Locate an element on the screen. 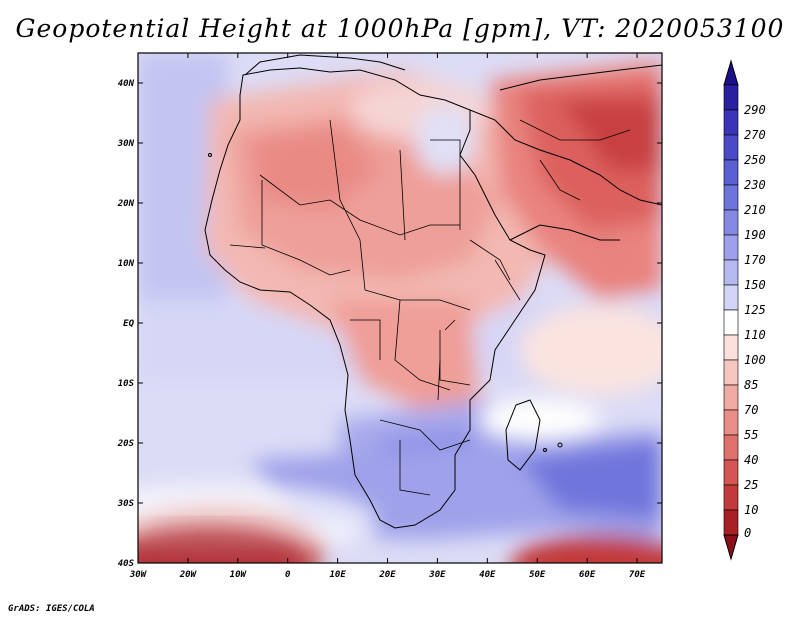  colorbar-label: 70 is located at coordinates (751, 410).